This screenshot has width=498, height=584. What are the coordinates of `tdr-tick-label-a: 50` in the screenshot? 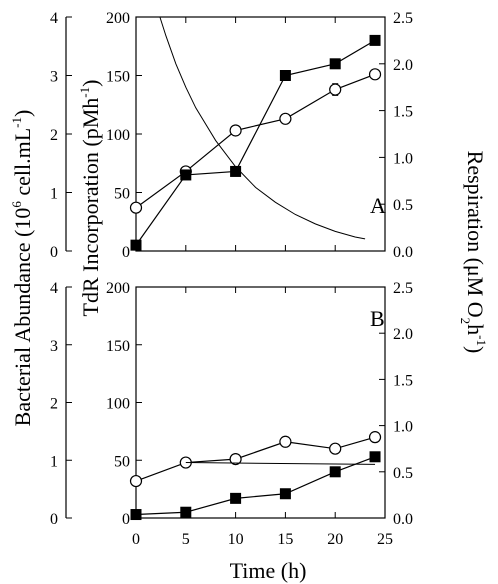 It's located at (122, 194).